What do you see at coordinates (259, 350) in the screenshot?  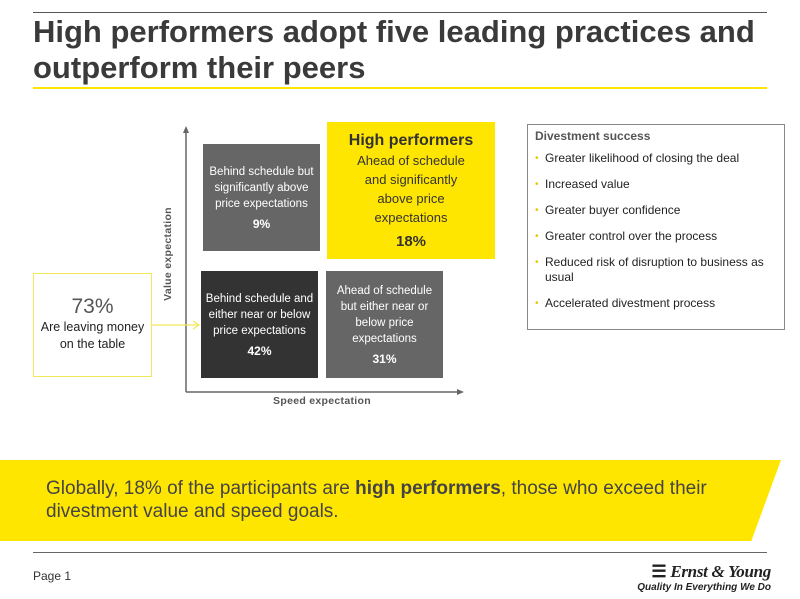 I see `quadrant-pct: 42%` at bounding box center [259, 350].